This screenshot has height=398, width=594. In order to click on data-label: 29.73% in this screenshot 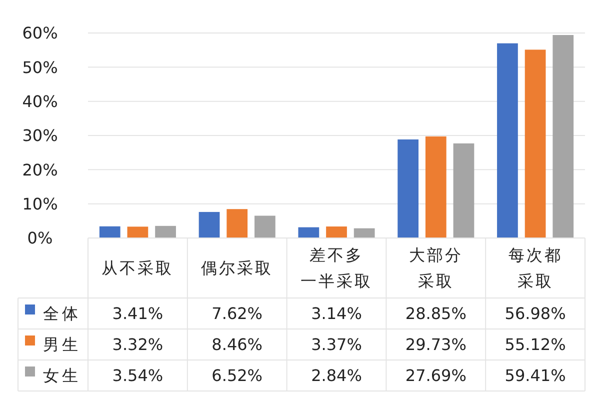, I will do `click(435, 344)`.